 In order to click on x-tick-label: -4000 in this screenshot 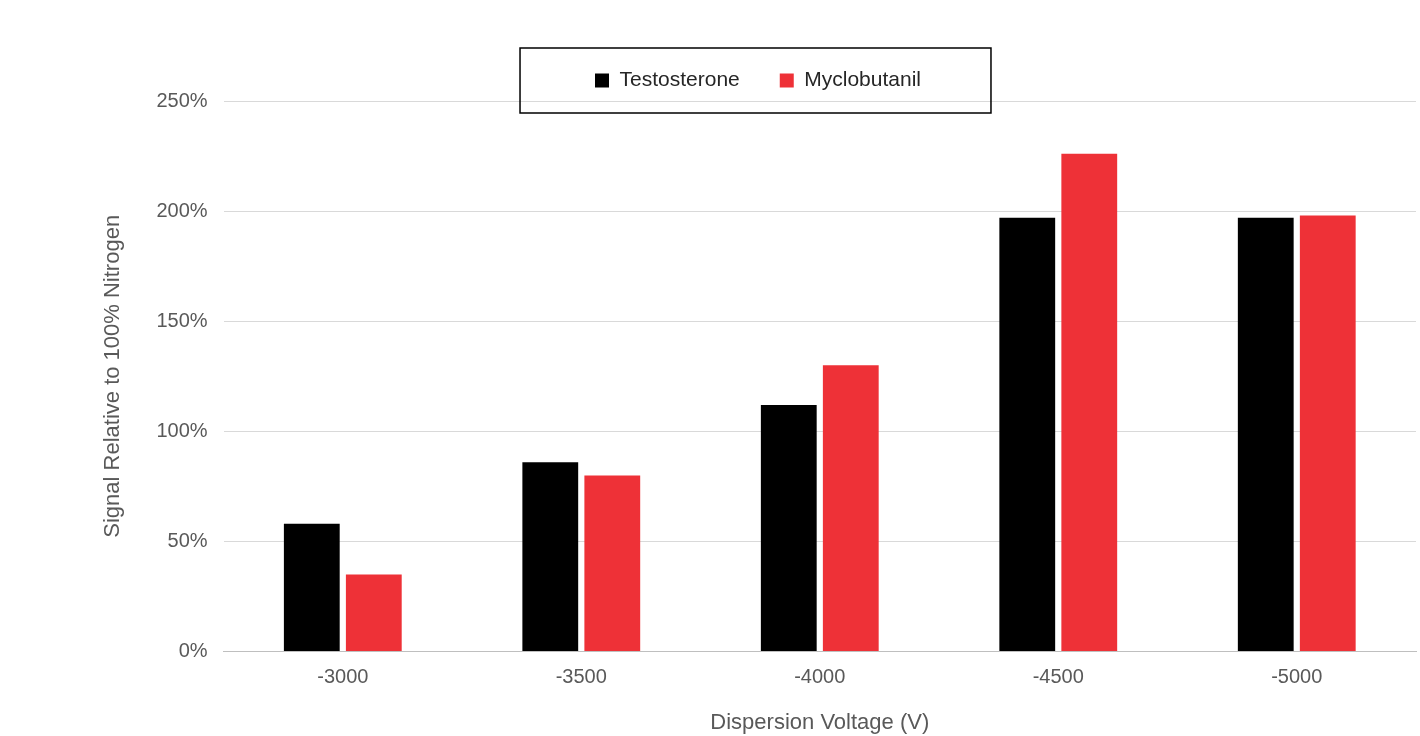, I will do `click(820, 676)`.